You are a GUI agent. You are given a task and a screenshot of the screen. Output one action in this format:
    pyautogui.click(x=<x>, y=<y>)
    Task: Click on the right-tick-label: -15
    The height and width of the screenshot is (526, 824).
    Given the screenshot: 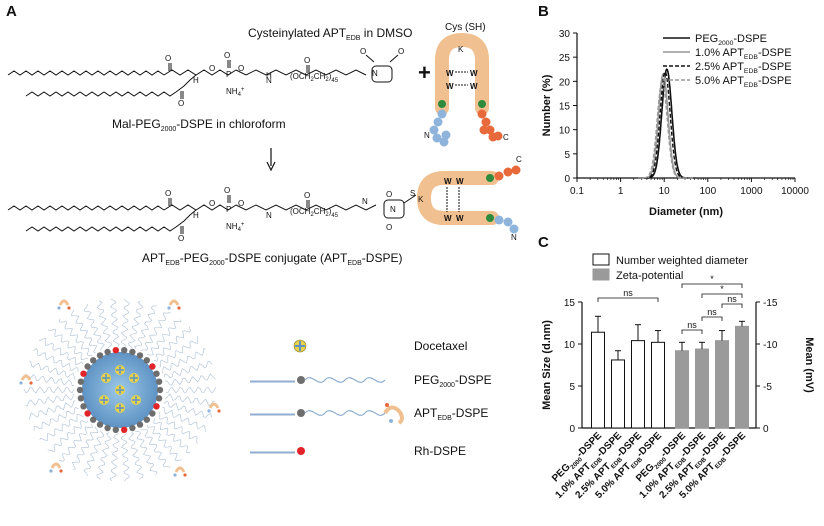 What is the action you would take?
    pyautogui.click(x=770, y=303)
    